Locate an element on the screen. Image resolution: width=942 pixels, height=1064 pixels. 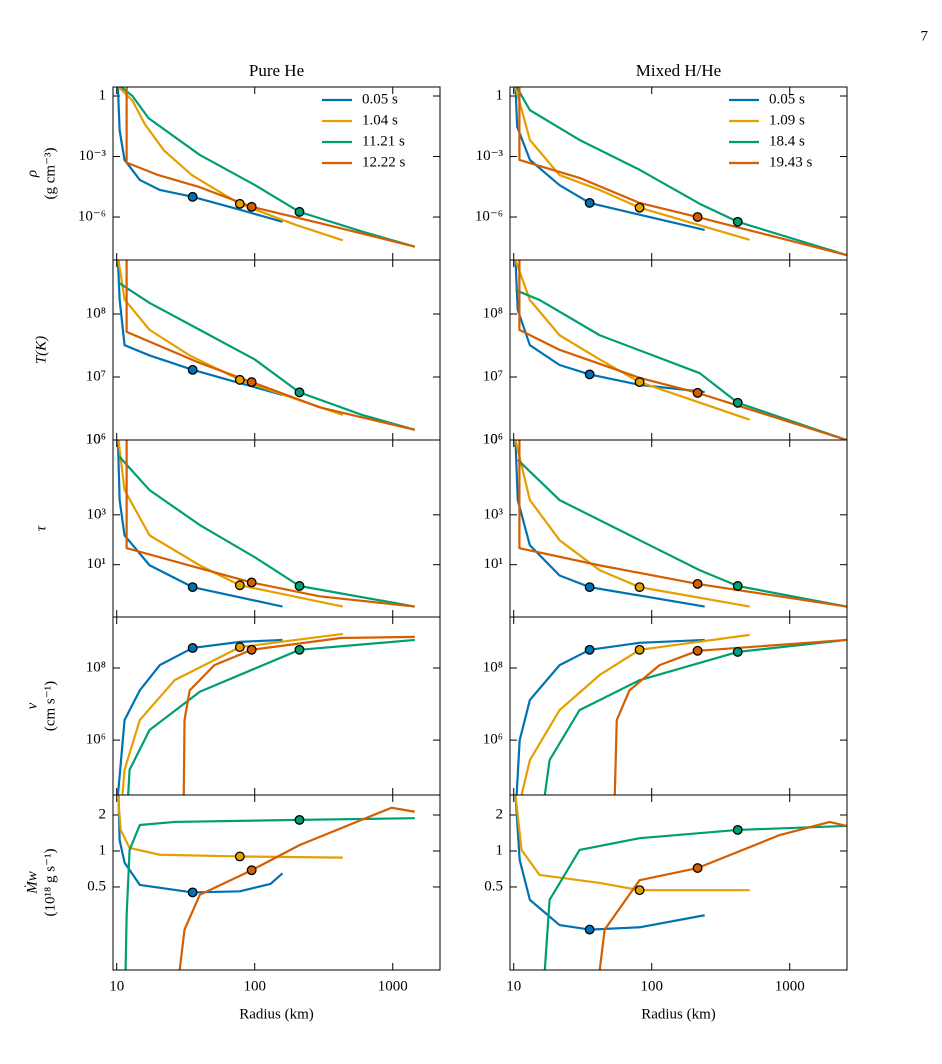
panel: 10⁸ 10⁷ 10⁶ is located at coordinates (665, 353).